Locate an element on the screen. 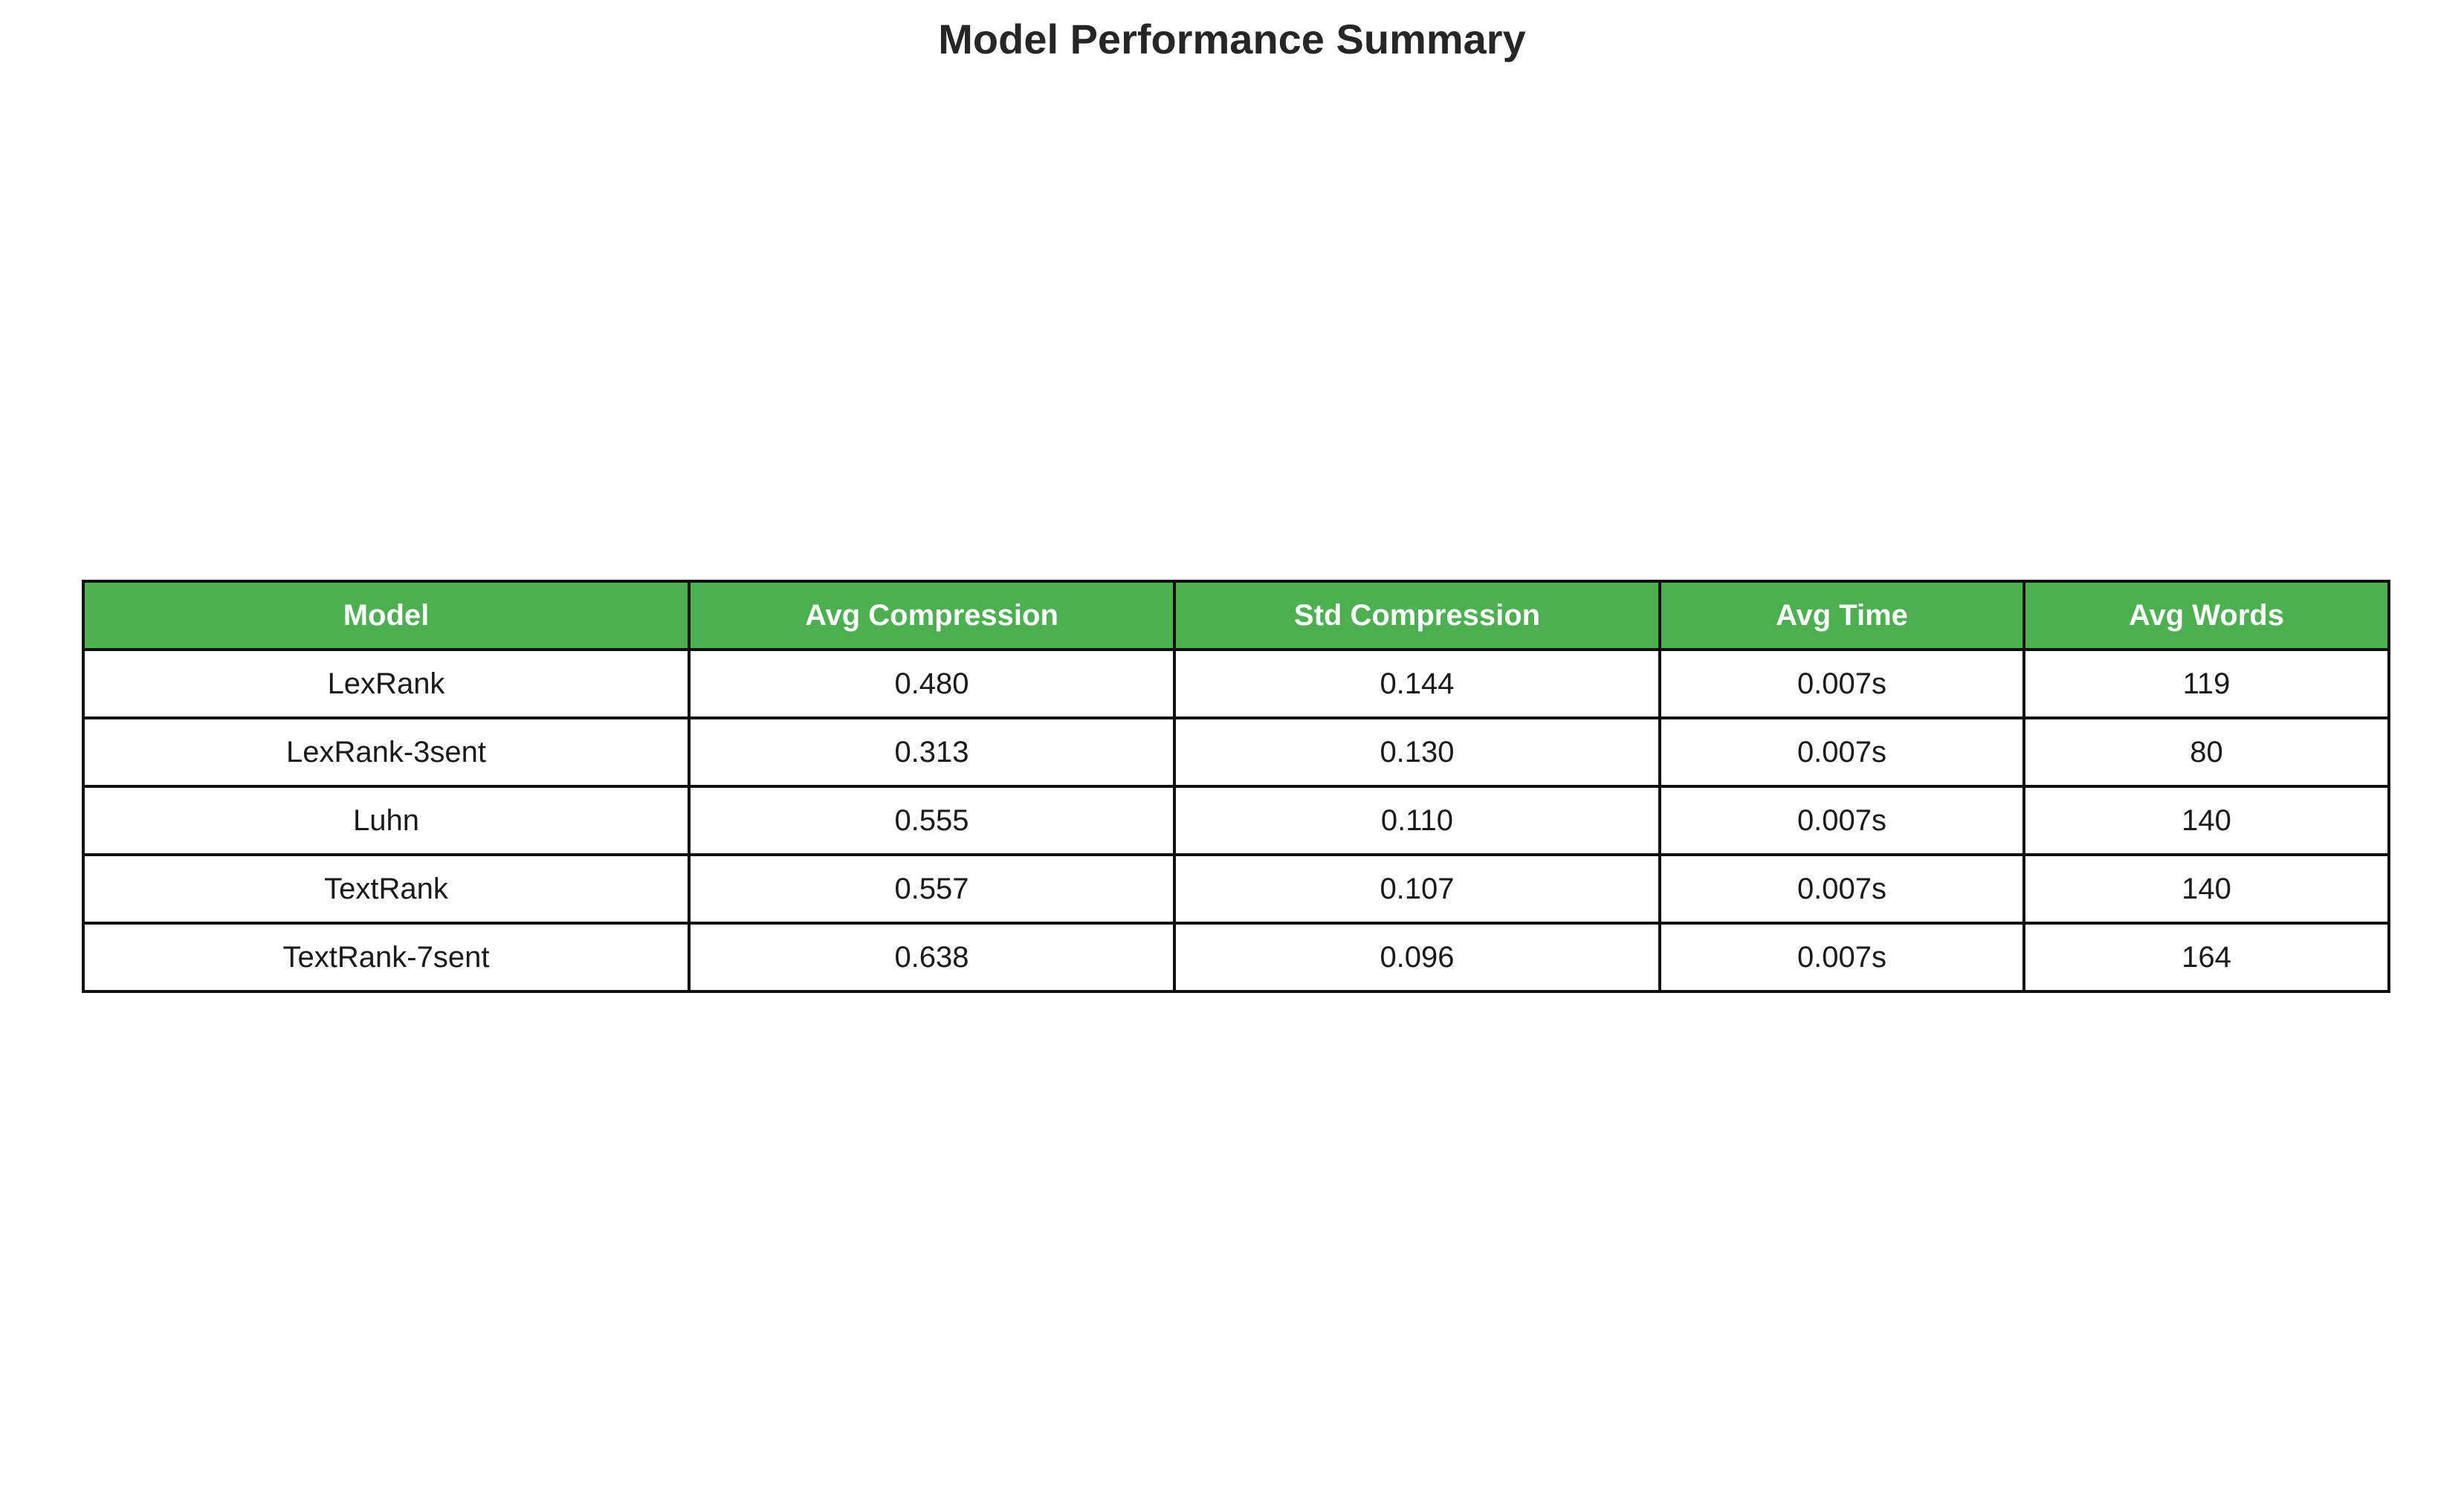 This screenshot has height=1511, width=2464. cell-model: Luhn is located at coordinates (386, 821).